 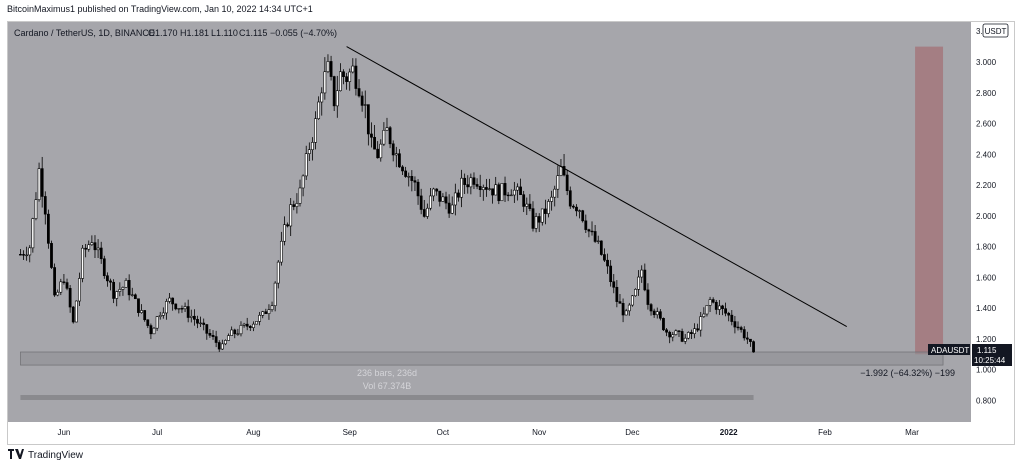 I want to click on chart-title: Cardano / TetherUS, 1D, BINANCE, so click(x=84, y=33).